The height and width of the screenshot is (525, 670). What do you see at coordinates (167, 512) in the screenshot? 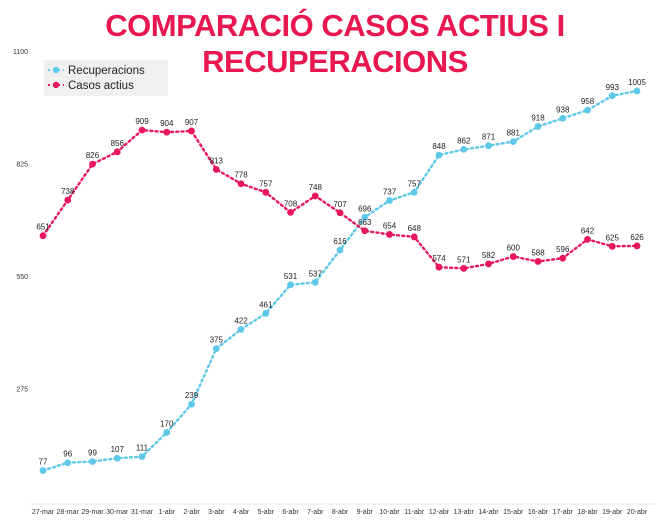
I see `x-tick-label: 1-abr` at bounding box center [167, 512].